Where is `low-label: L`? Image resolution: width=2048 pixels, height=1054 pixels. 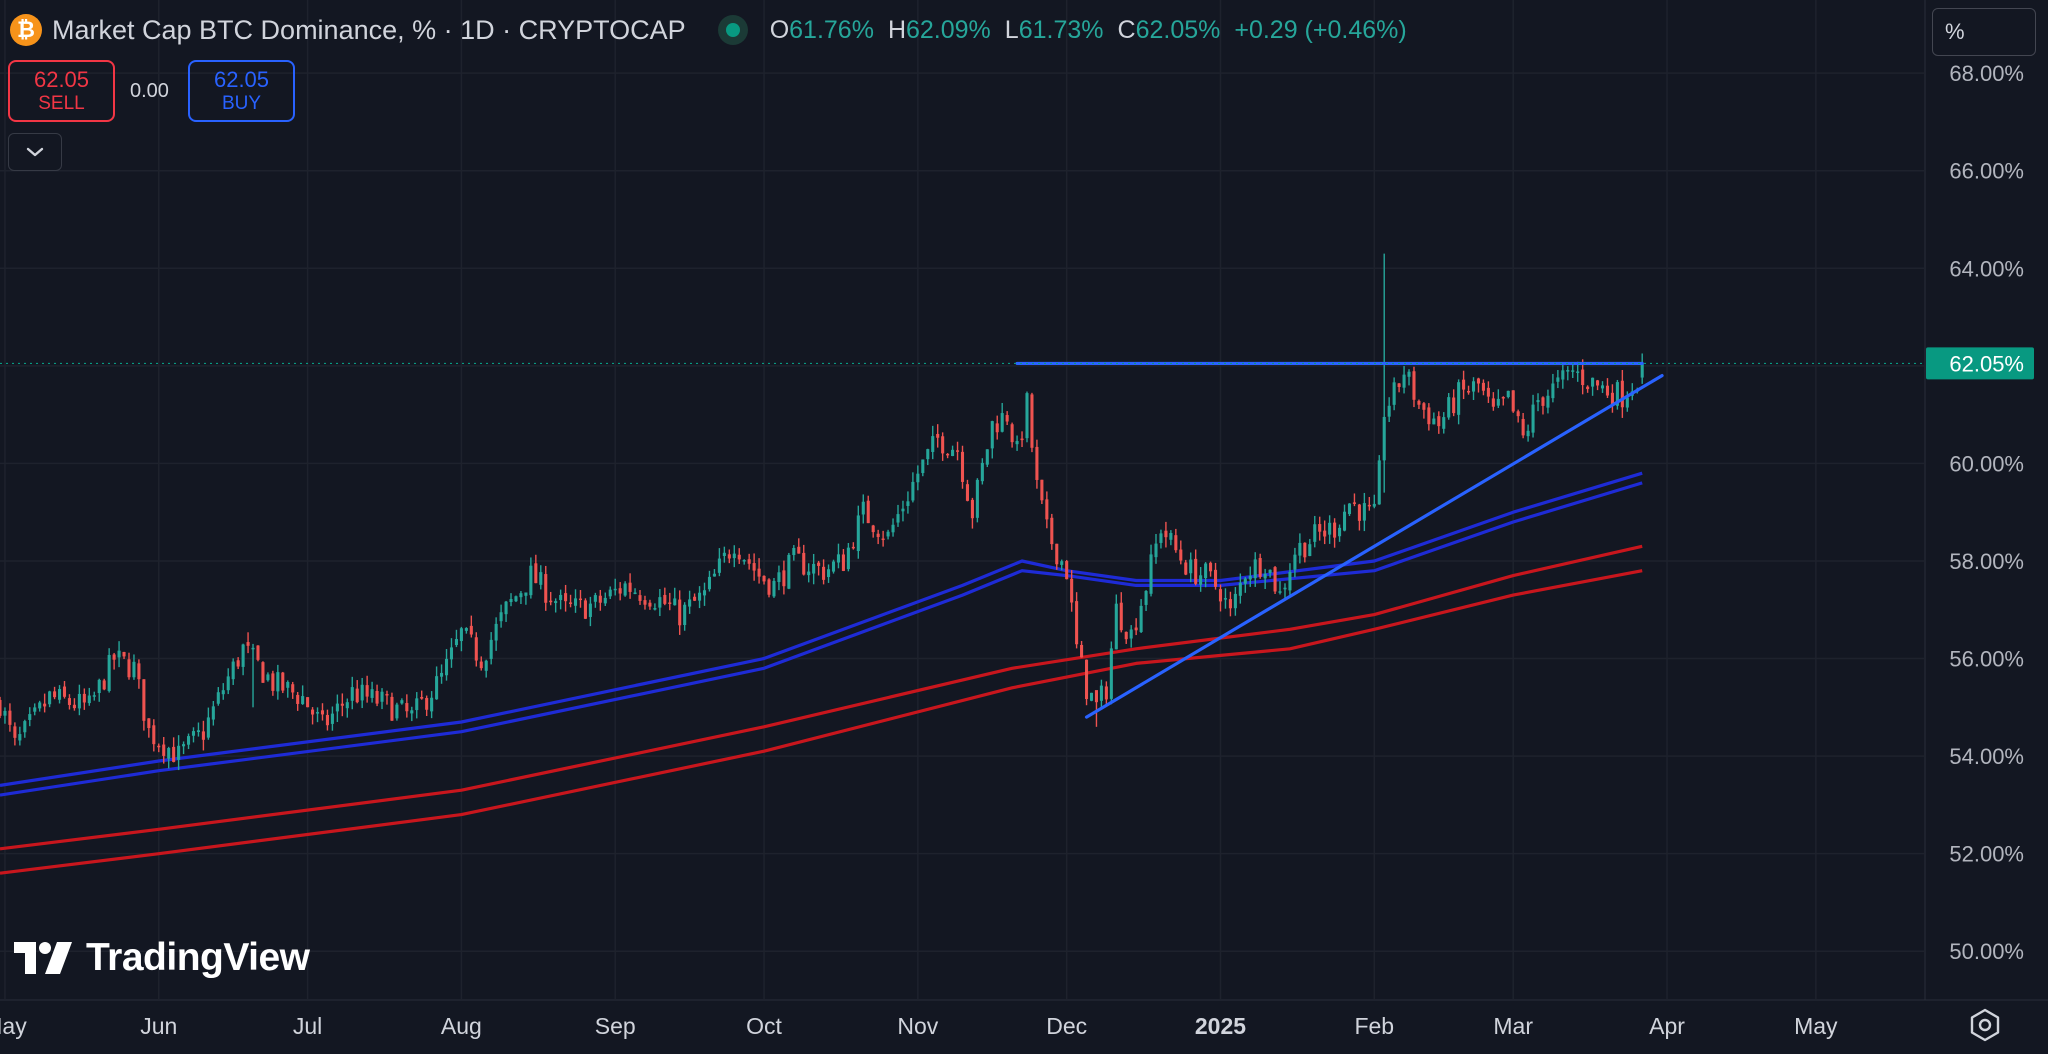
low-label: L is located at coordinates (1011, 29).